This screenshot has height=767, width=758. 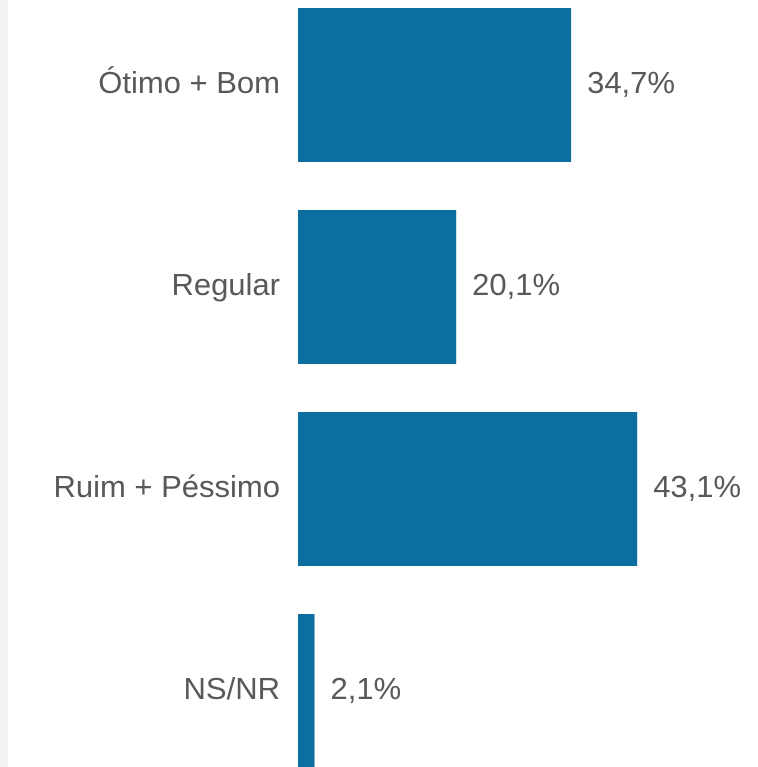 What do you see at coordinates (225, 284) in the screenshot?
I see `category-label: Regular` at bounding box center [225, 284].